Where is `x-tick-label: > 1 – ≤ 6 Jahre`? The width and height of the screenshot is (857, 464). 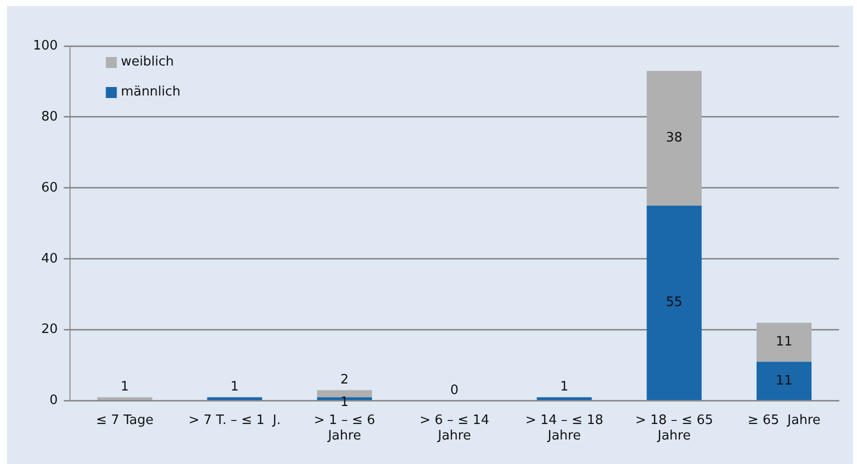
x-tick-label: > 1 – ≤ 6 Jahre is located at coordinates (345, 428).